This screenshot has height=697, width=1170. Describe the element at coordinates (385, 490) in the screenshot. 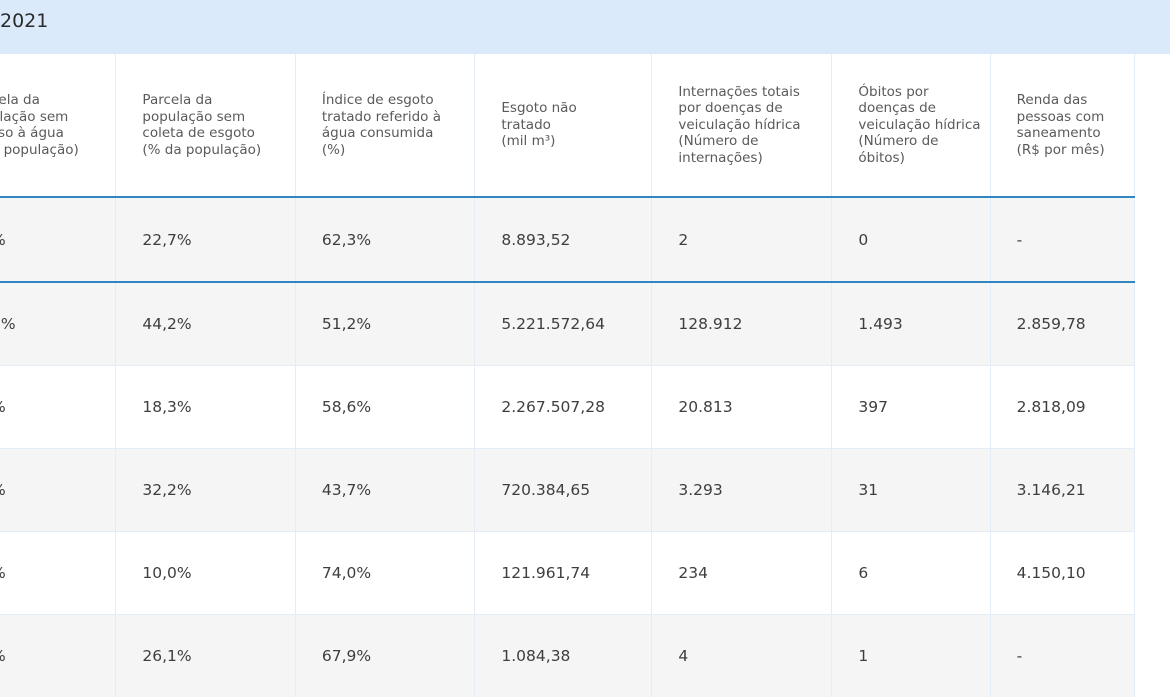

I see `table-cell: 43,7%` at that location.